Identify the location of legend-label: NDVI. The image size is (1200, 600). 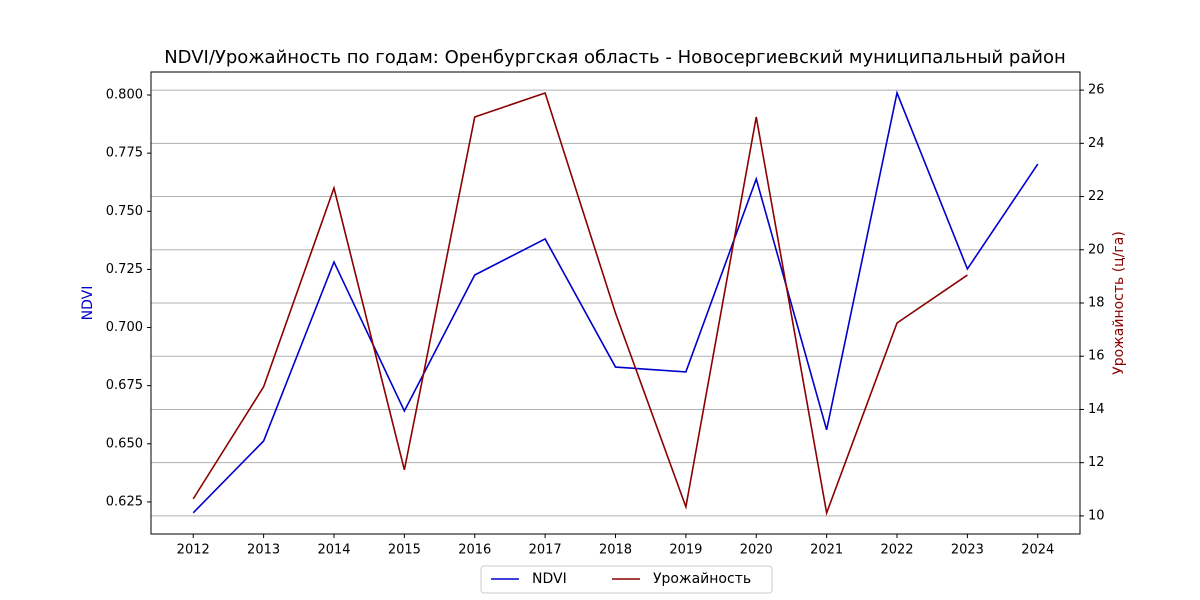
(549, 579).